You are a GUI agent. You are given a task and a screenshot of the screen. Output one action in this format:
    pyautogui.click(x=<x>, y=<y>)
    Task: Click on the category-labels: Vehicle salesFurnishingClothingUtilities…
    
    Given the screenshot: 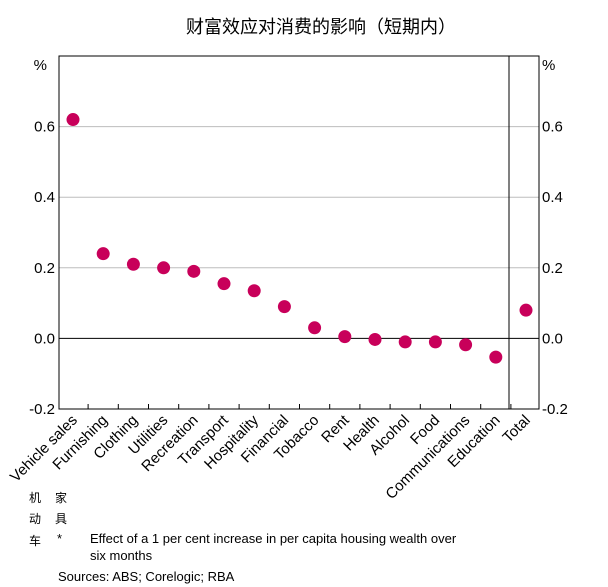 What is the action you would take?
    pyautogui.click(x=270, y=457)
    